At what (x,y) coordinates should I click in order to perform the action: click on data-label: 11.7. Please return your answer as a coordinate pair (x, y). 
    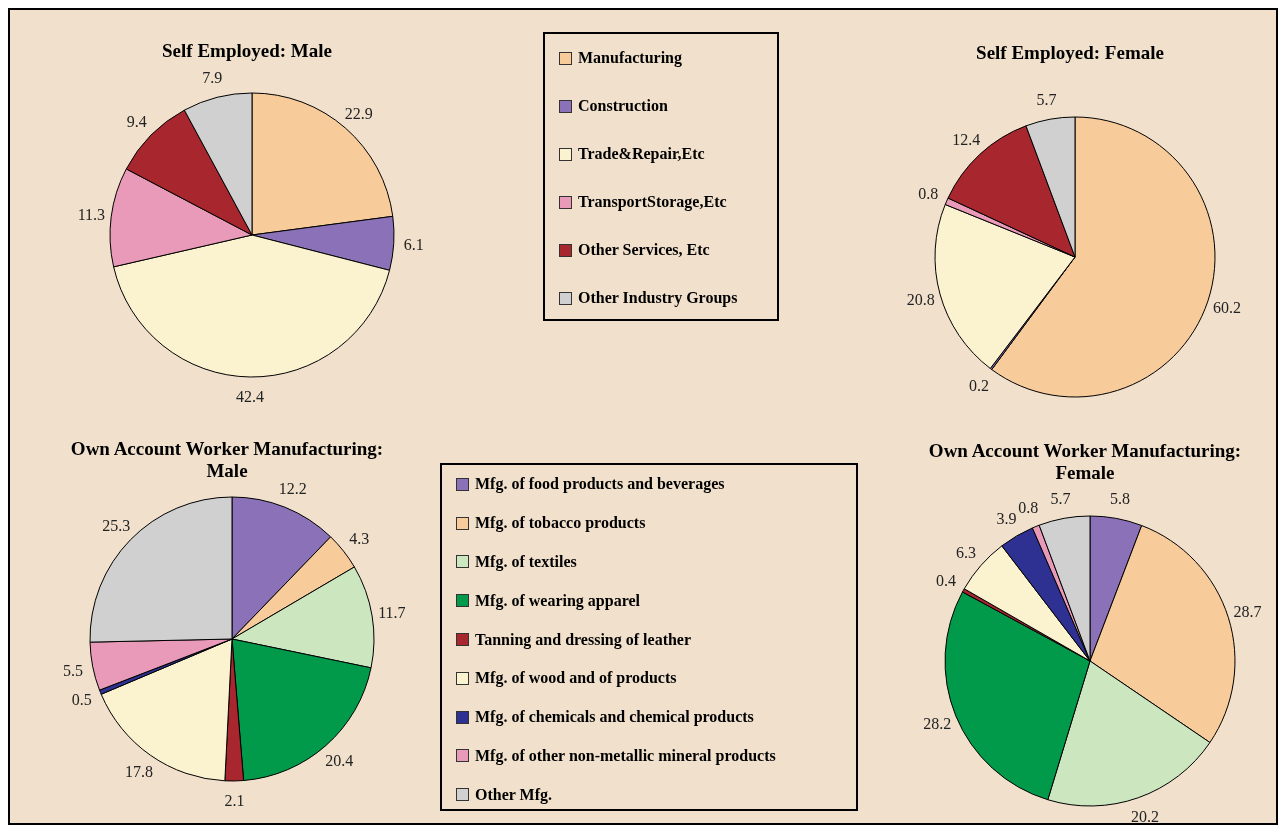
    Looking at the image, I should click on (392, 613).